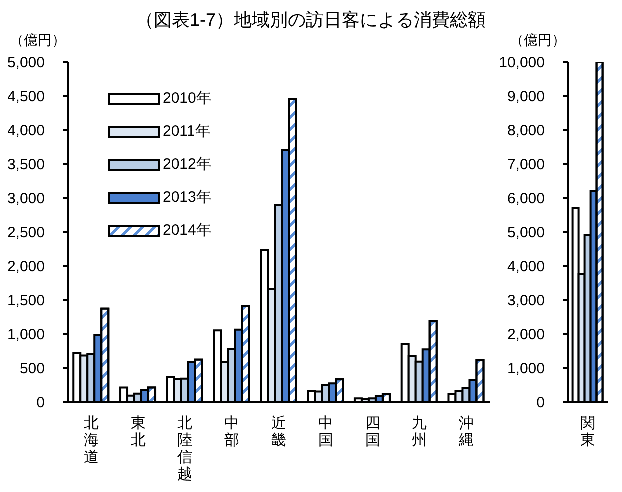  Describe the element at coordinates (26, 165) in the screenshot. I see `y-tick-label: 3,500` at that location.